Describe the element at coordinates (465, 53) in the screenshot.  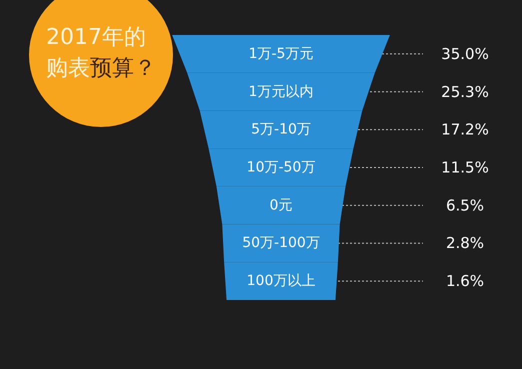
I see `data-label: 35.0%` at that location.